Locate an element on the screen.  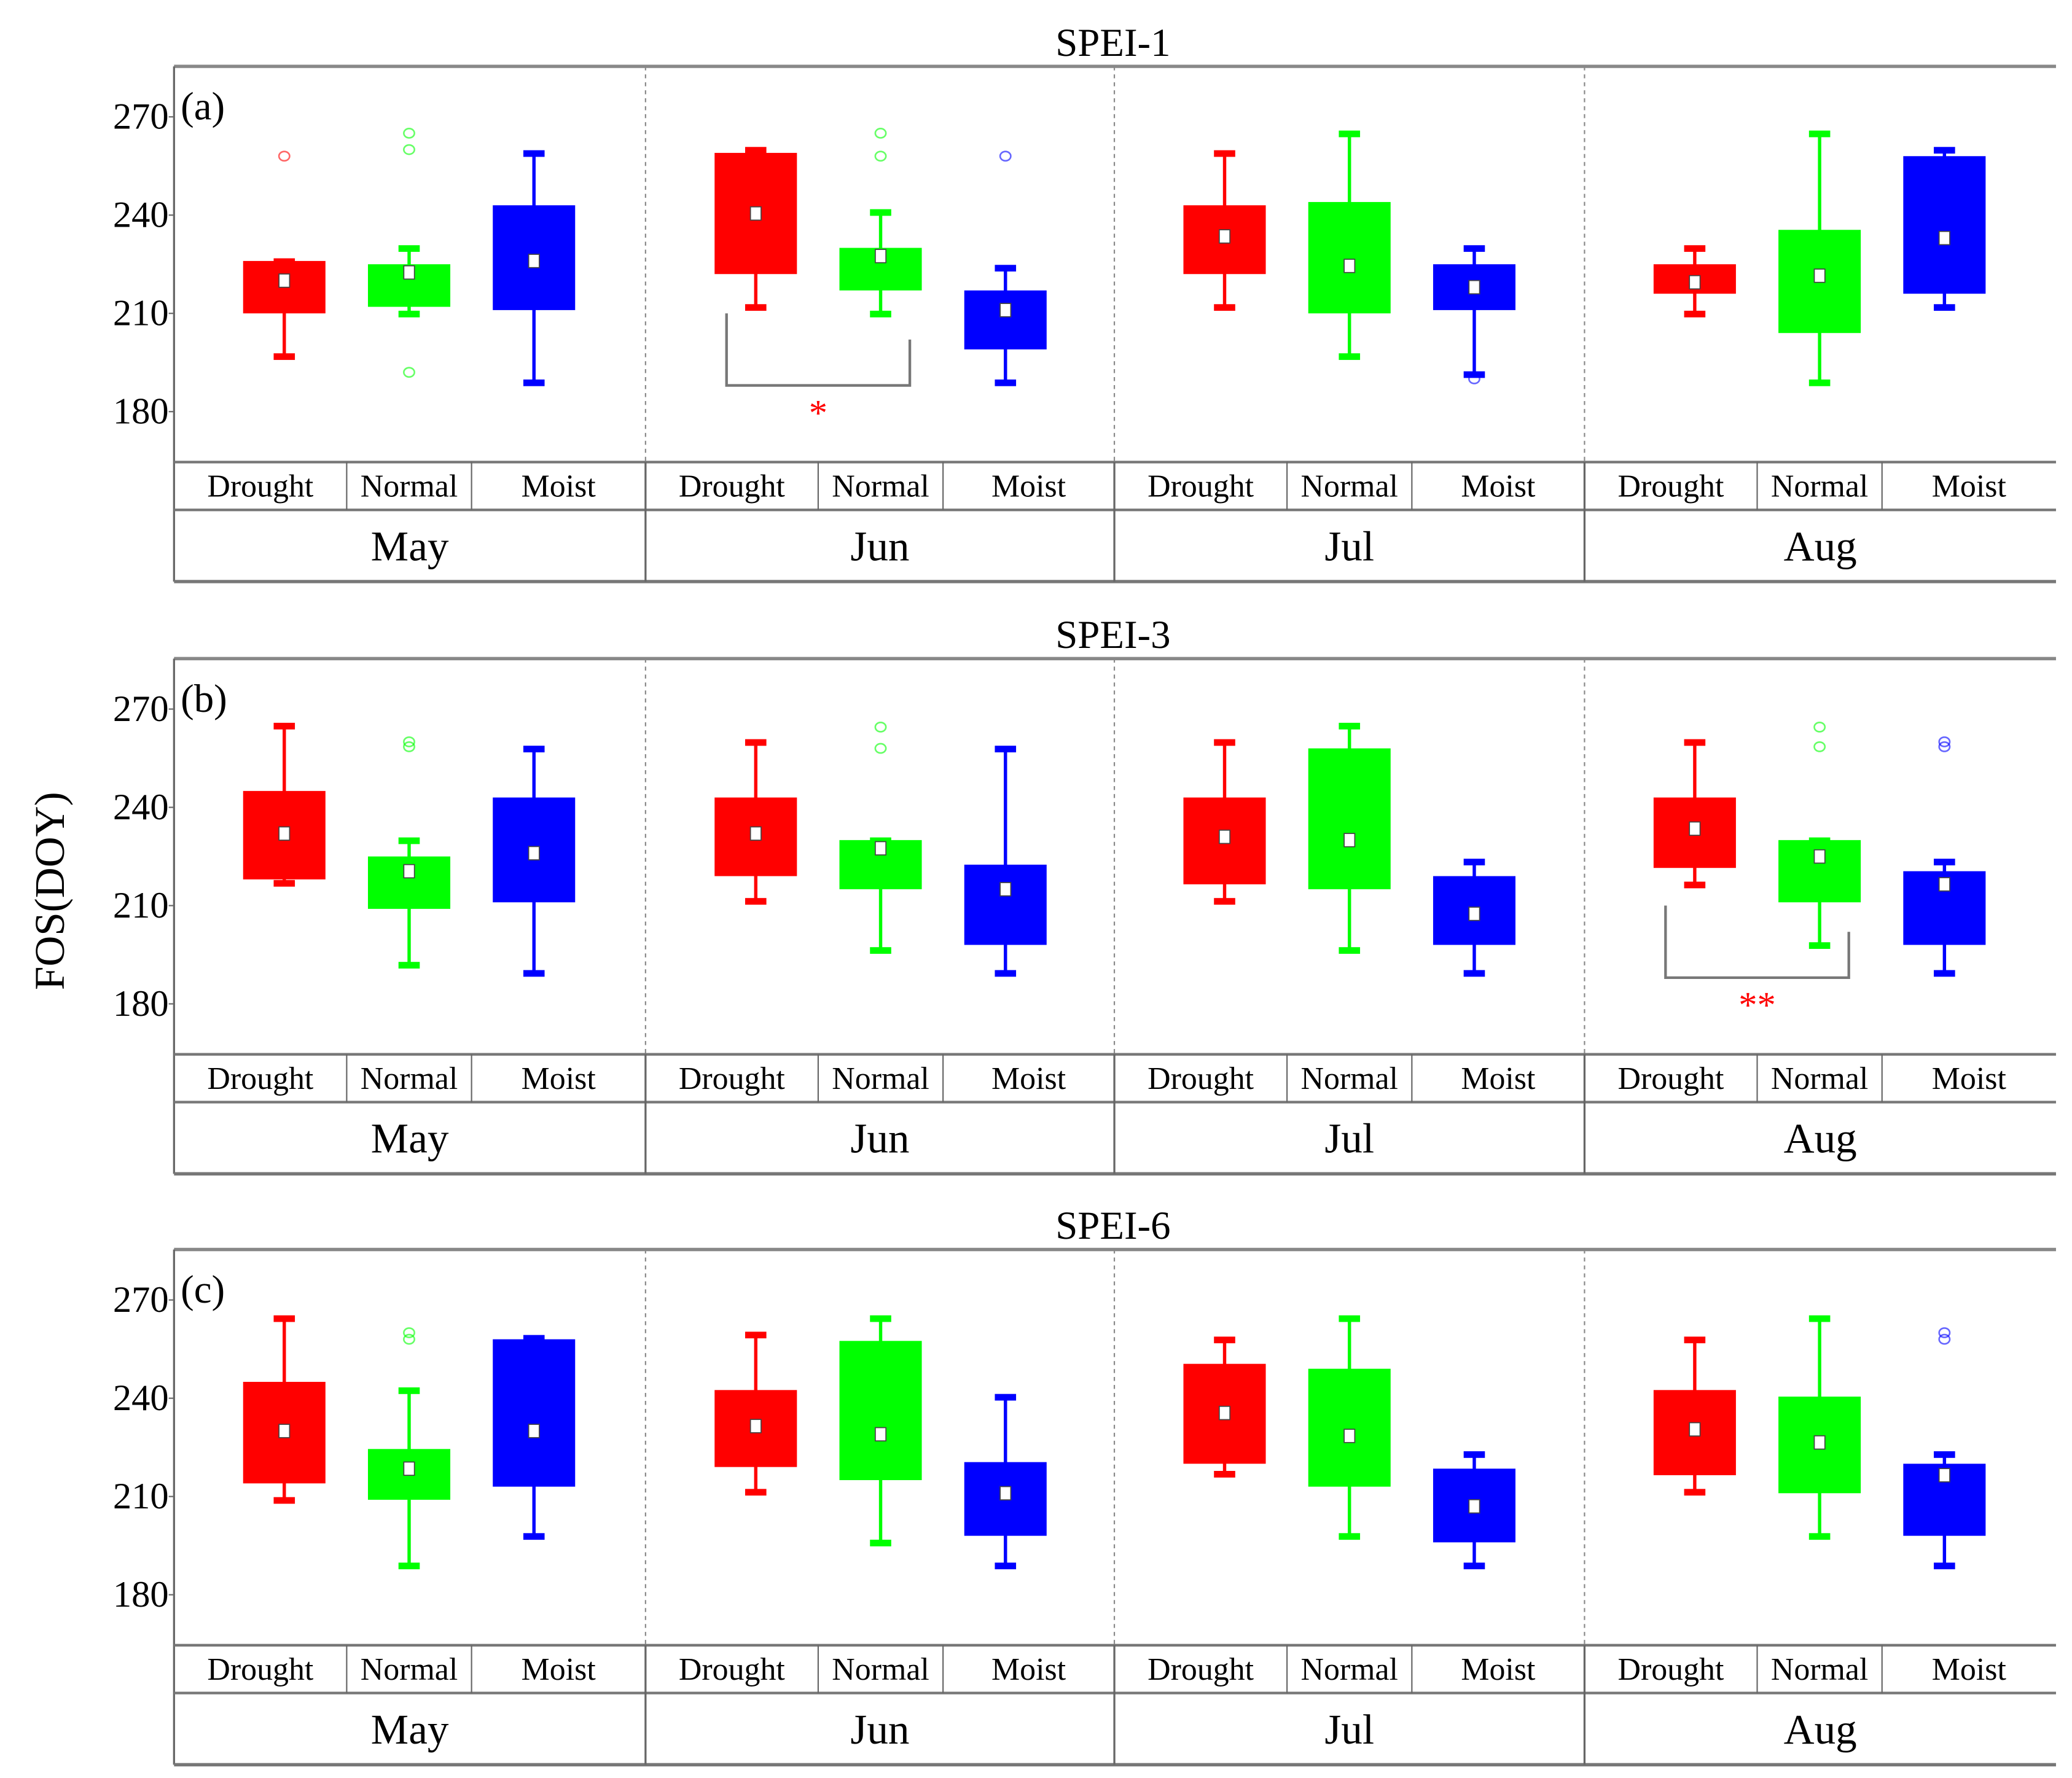
panel-title: SPEI-1 is located at coordinates (1112, 43).